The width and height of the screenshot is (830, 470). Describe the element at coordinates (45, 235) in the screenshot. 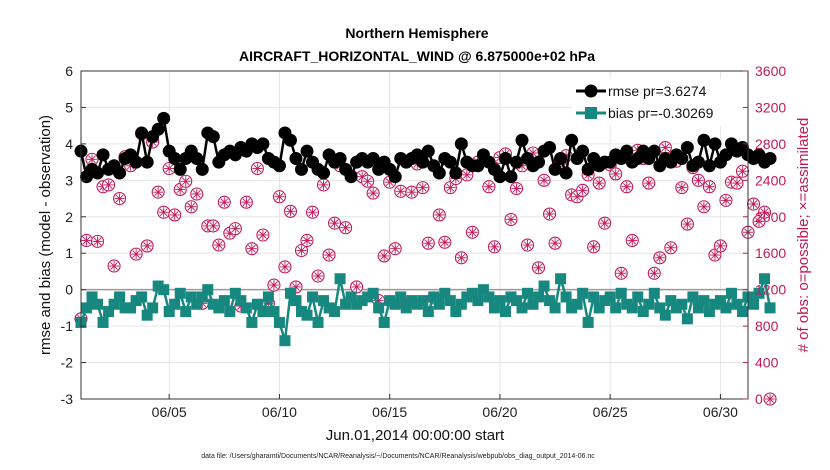

I see `left-y-axis-label: rmse and bias (model - observation)` at that location.